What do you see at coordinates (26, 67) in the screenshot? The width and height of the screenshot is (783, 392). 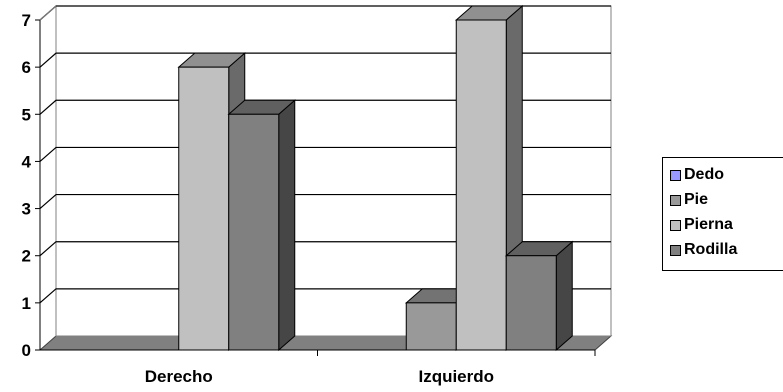 I see `y-tick-label: 6` at bounding box center [26, 67].